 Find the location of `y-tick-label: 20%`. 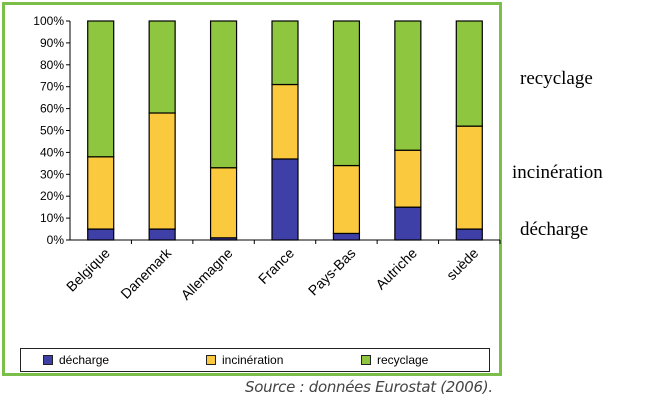

y-tick-label: 20% is located at coordinates (52, 196).